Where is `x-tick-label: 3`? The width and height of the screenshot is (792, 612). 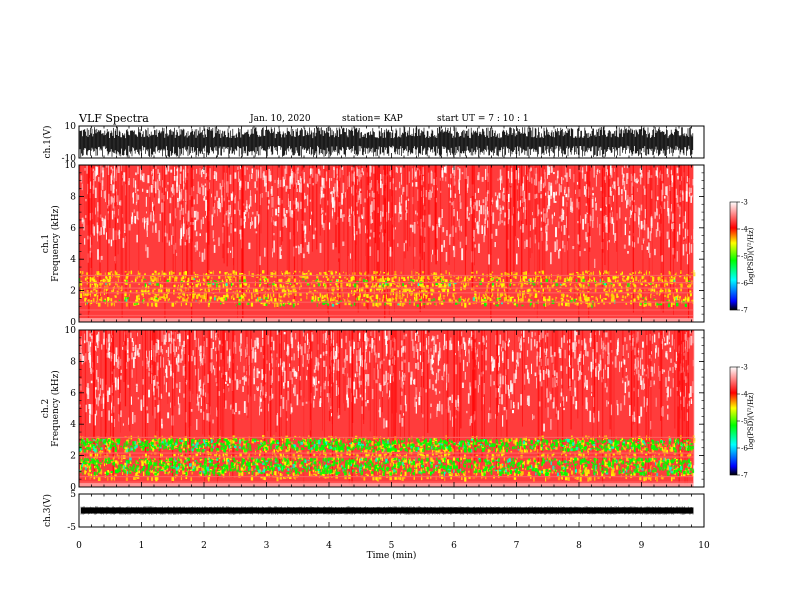
x-tick-label: 3 is located at coordinates (267, 546).